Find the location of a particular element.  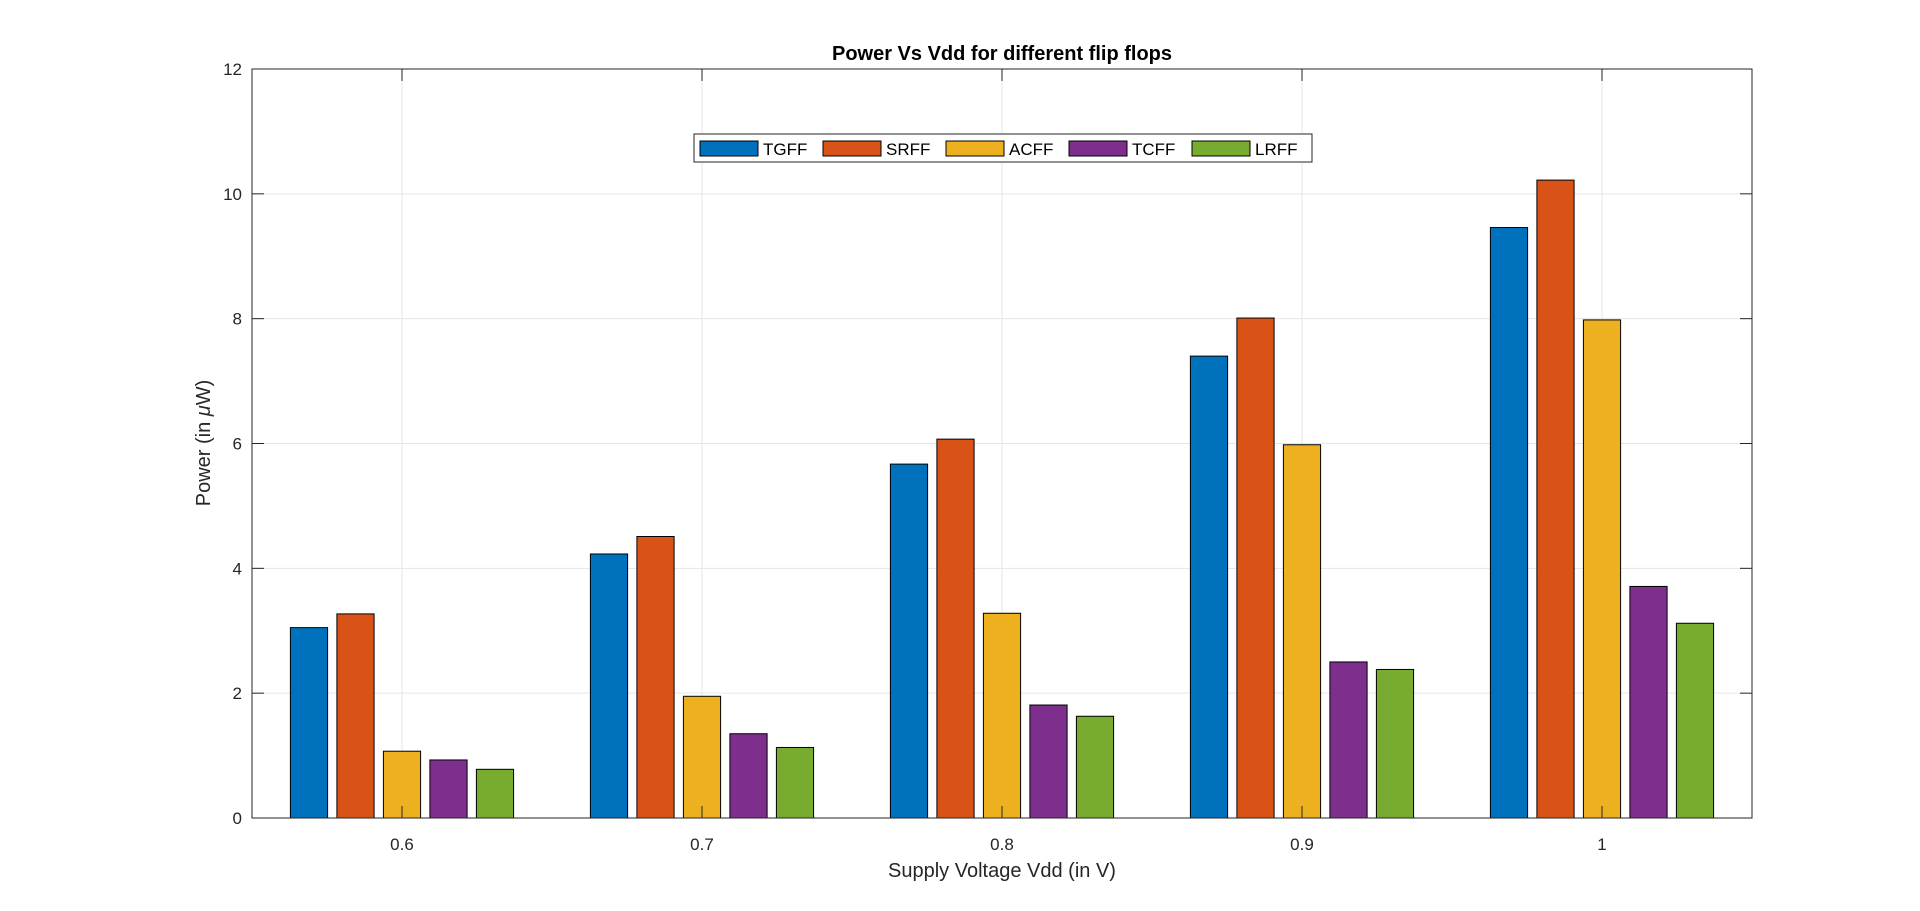

legend-swatch-srff is located at coordinates (852, 148).